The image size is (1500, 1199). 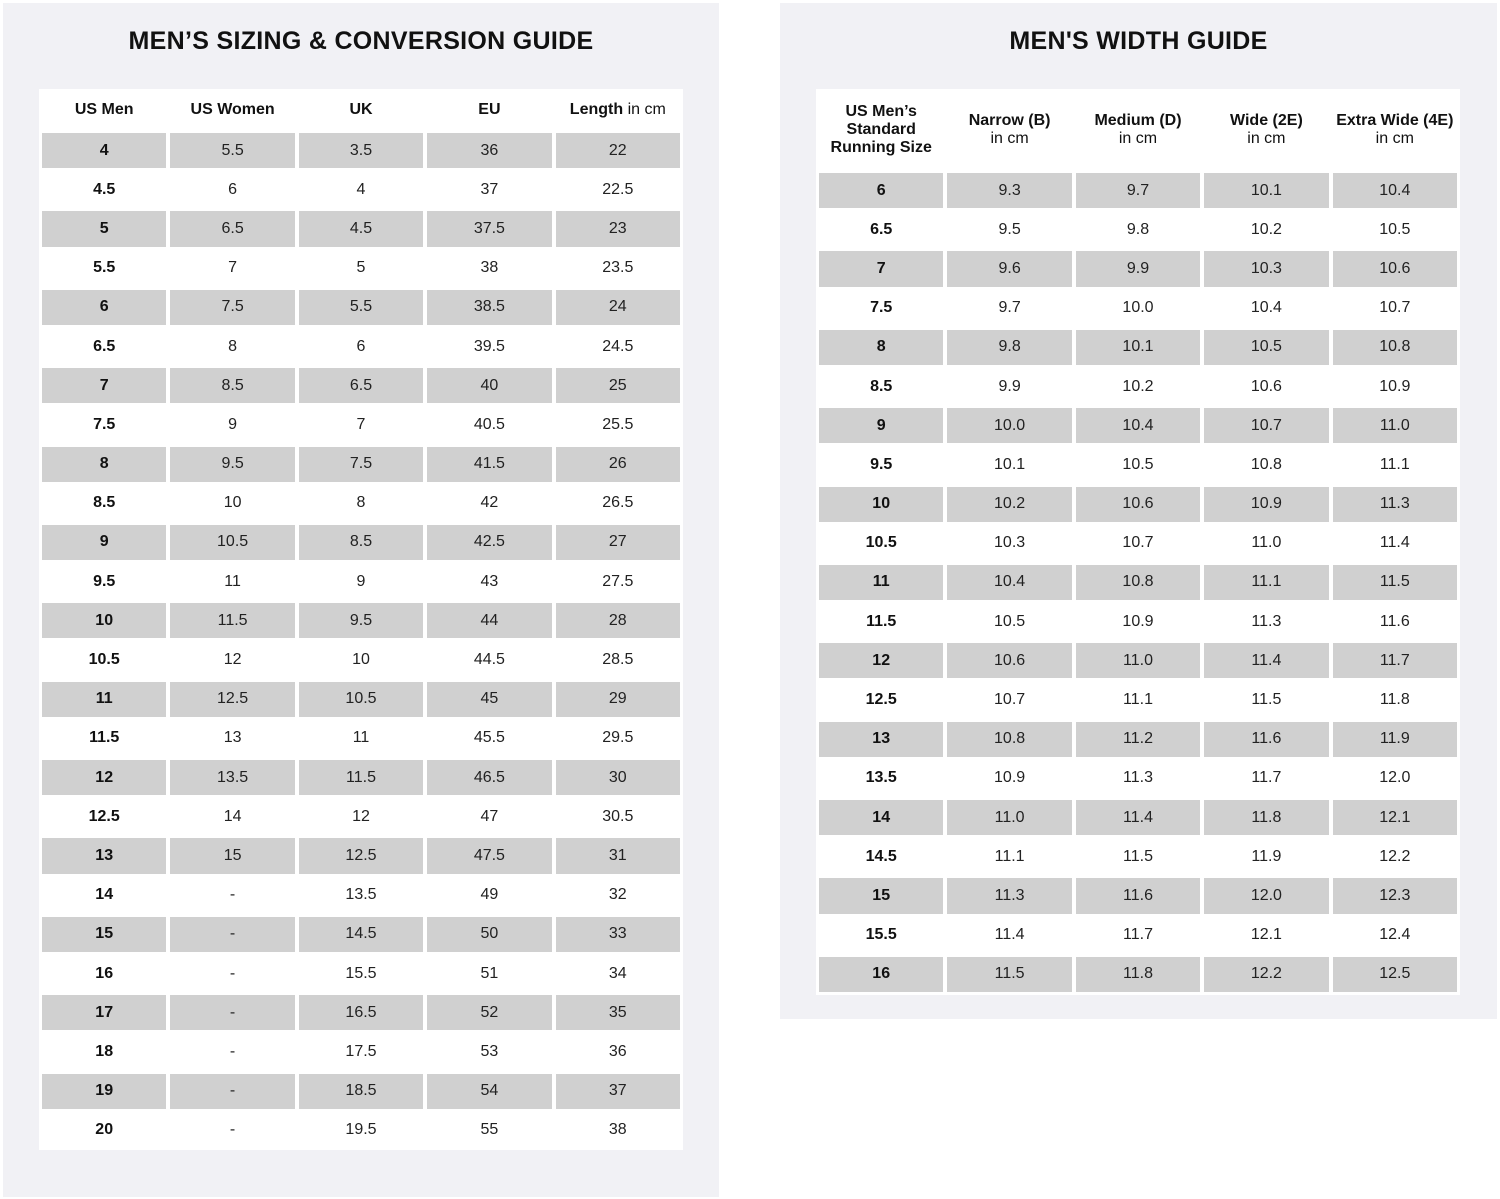 I want to click on header-label: Extra Wide (4E), so click(x=1395, y=120).